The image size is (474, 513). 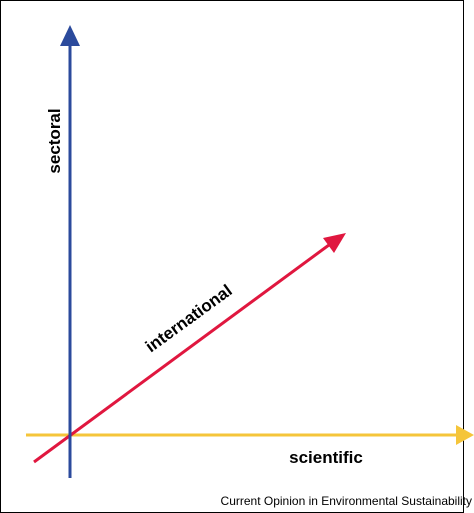 I want to click on sectoral-arrowhead, so click(x=70, y=35).